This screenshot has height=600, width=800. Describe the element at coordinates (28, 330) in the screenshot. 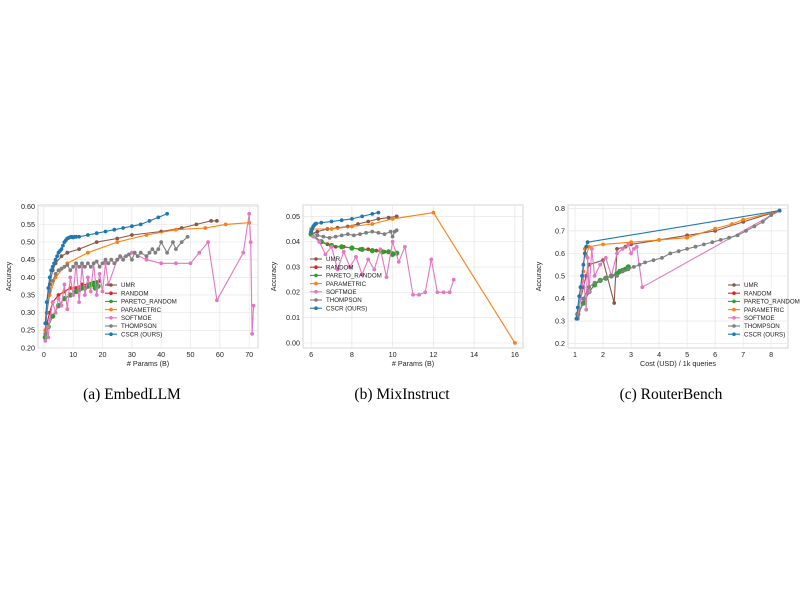

I see `y-tick-label: 0.25` at that location.